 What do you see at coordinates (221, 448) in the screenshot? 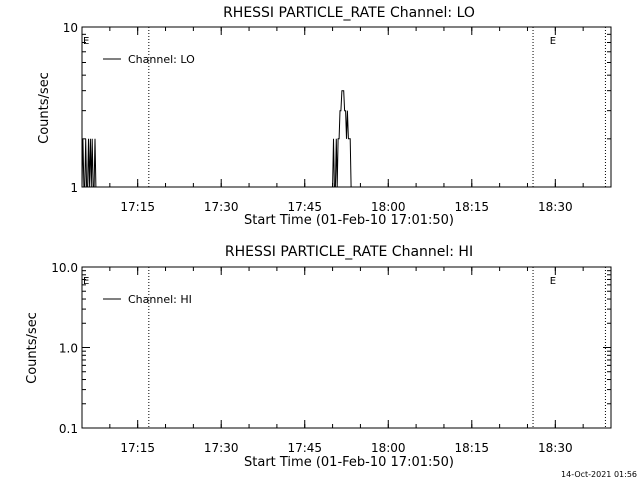
I see `hi-x-tick-label: 17:30` at bounding box center [221, 448].